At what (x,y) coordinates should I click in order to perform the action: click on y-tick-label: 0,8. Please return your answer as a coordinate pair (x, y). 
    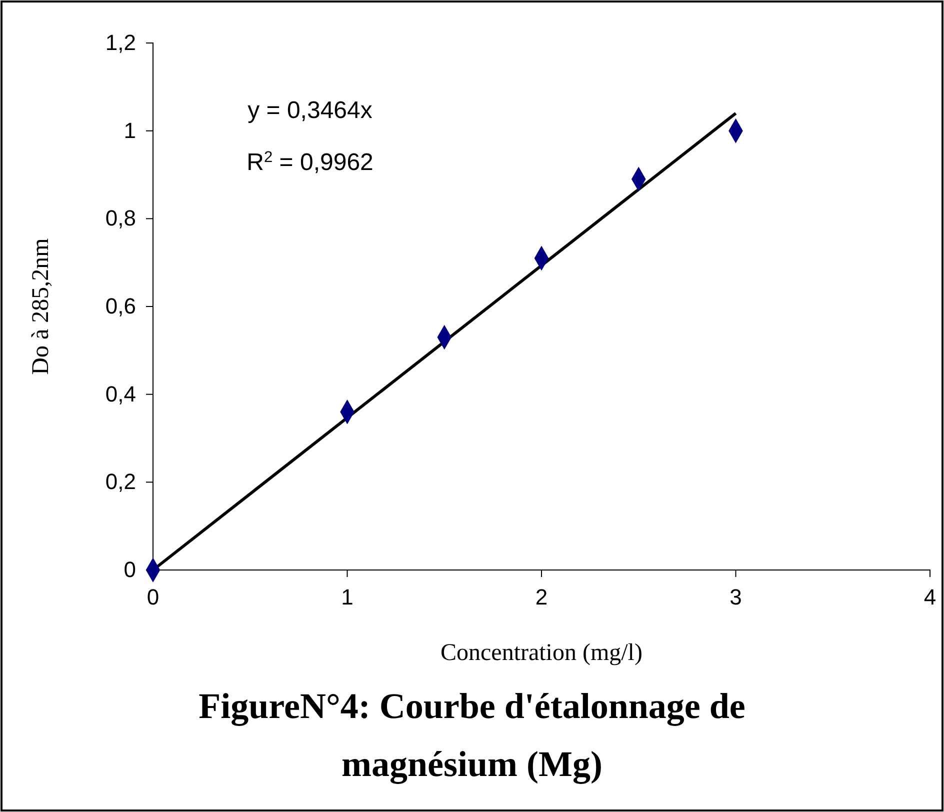
    Looking at the image, I should click on (120, 218).